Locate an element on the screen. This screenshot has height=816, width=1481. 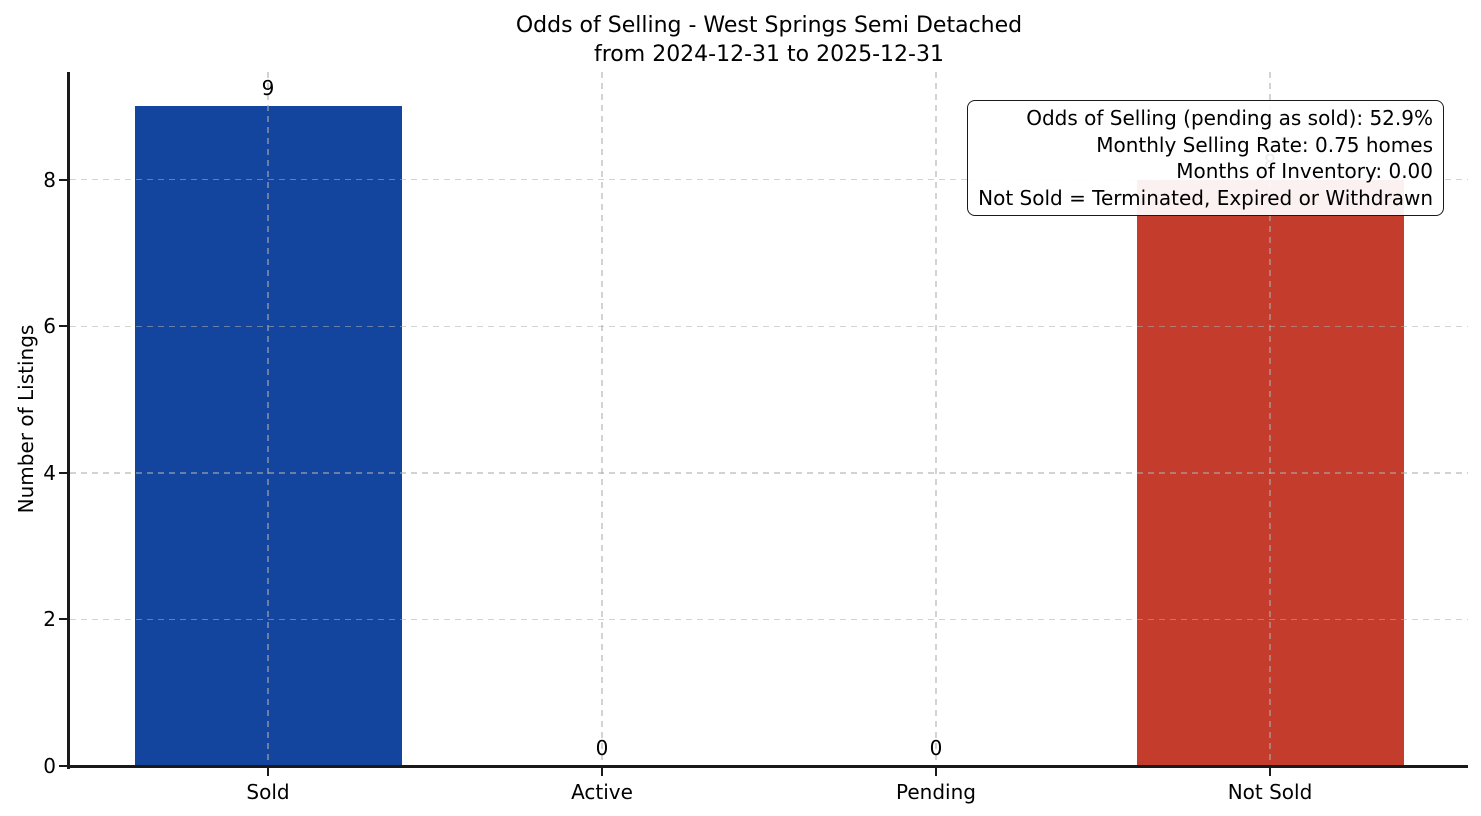
y-tick-label: 4 is located at coordinates (49, 472).